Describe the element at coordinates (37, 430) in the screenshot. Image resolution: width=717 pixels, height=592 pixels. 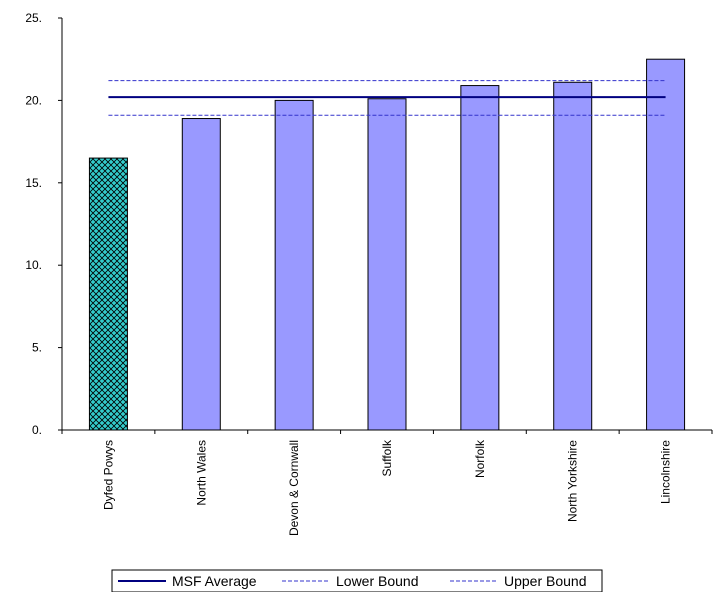
I see `y-tick-label: 0.` at that location.